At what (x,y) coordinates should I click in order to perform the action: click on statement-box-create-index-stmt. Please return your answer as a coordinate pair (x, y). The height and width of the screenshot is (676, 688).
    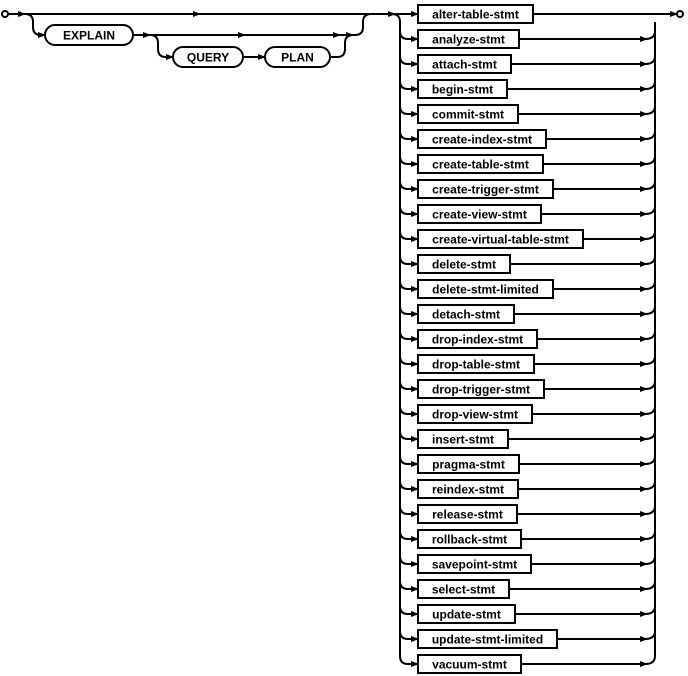
    Looking at the image, I should click on (482, 139).